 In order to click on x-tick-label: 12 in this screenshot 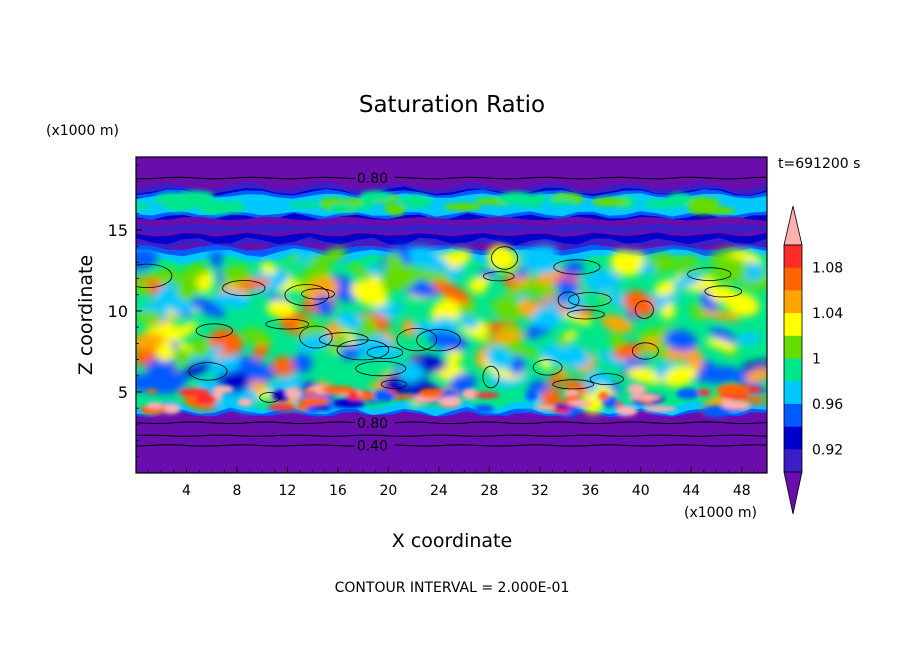, I will do `click(288, 491)`.